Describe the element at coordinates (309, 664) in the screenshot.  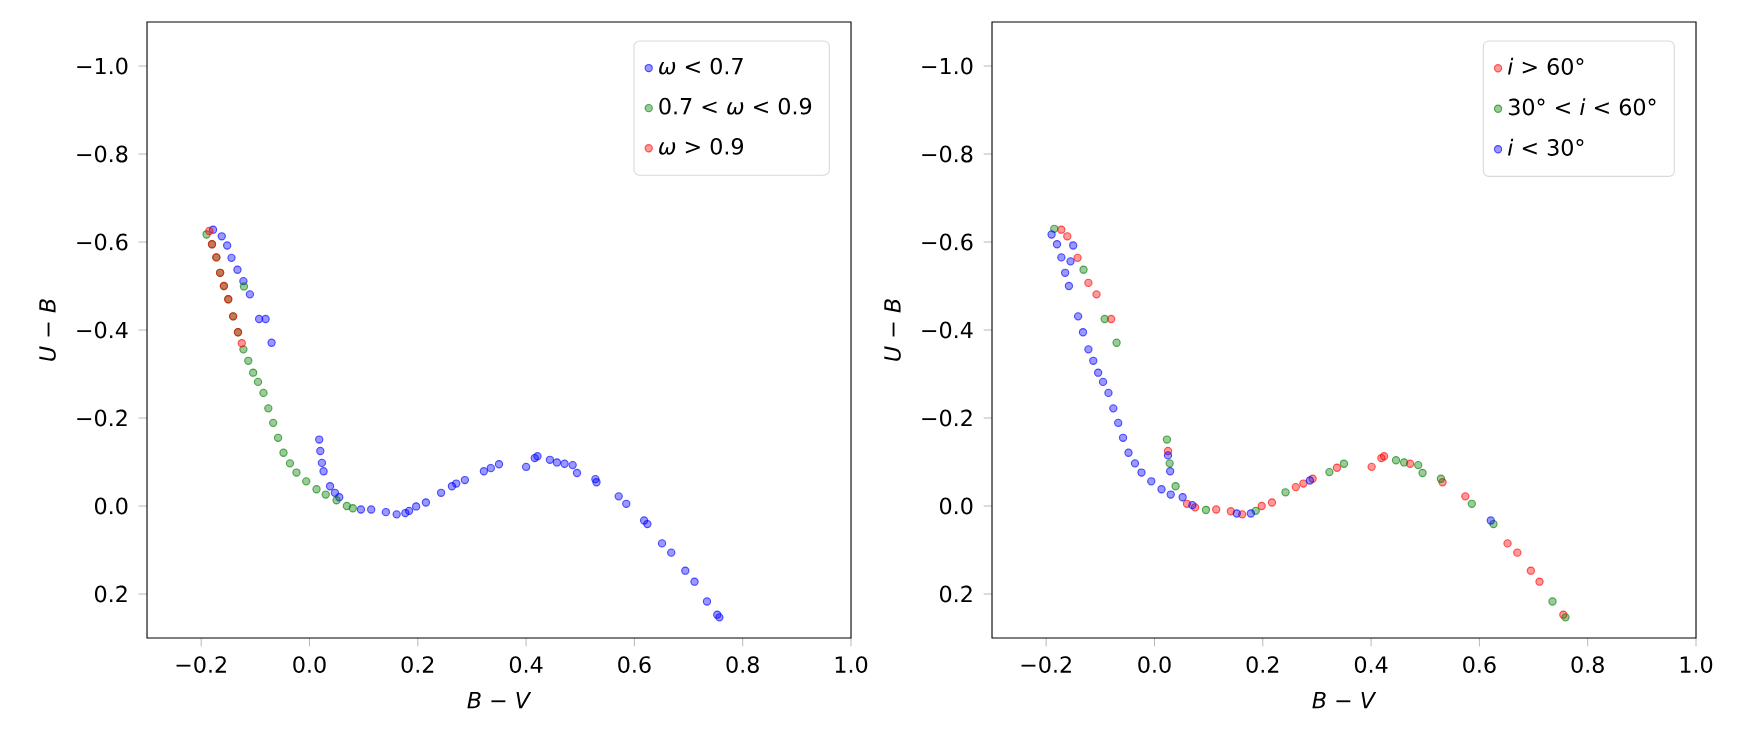
I see `x-tick-label: 0.0` at that location.